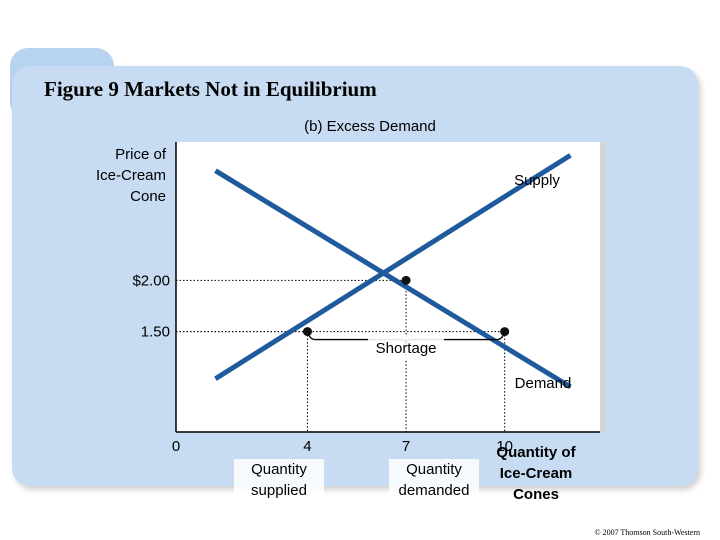 This screenshot has height=540, width=720. Describe the element at coordinates (341, 355) in the screenshot. I see `guide-lines` at that location.